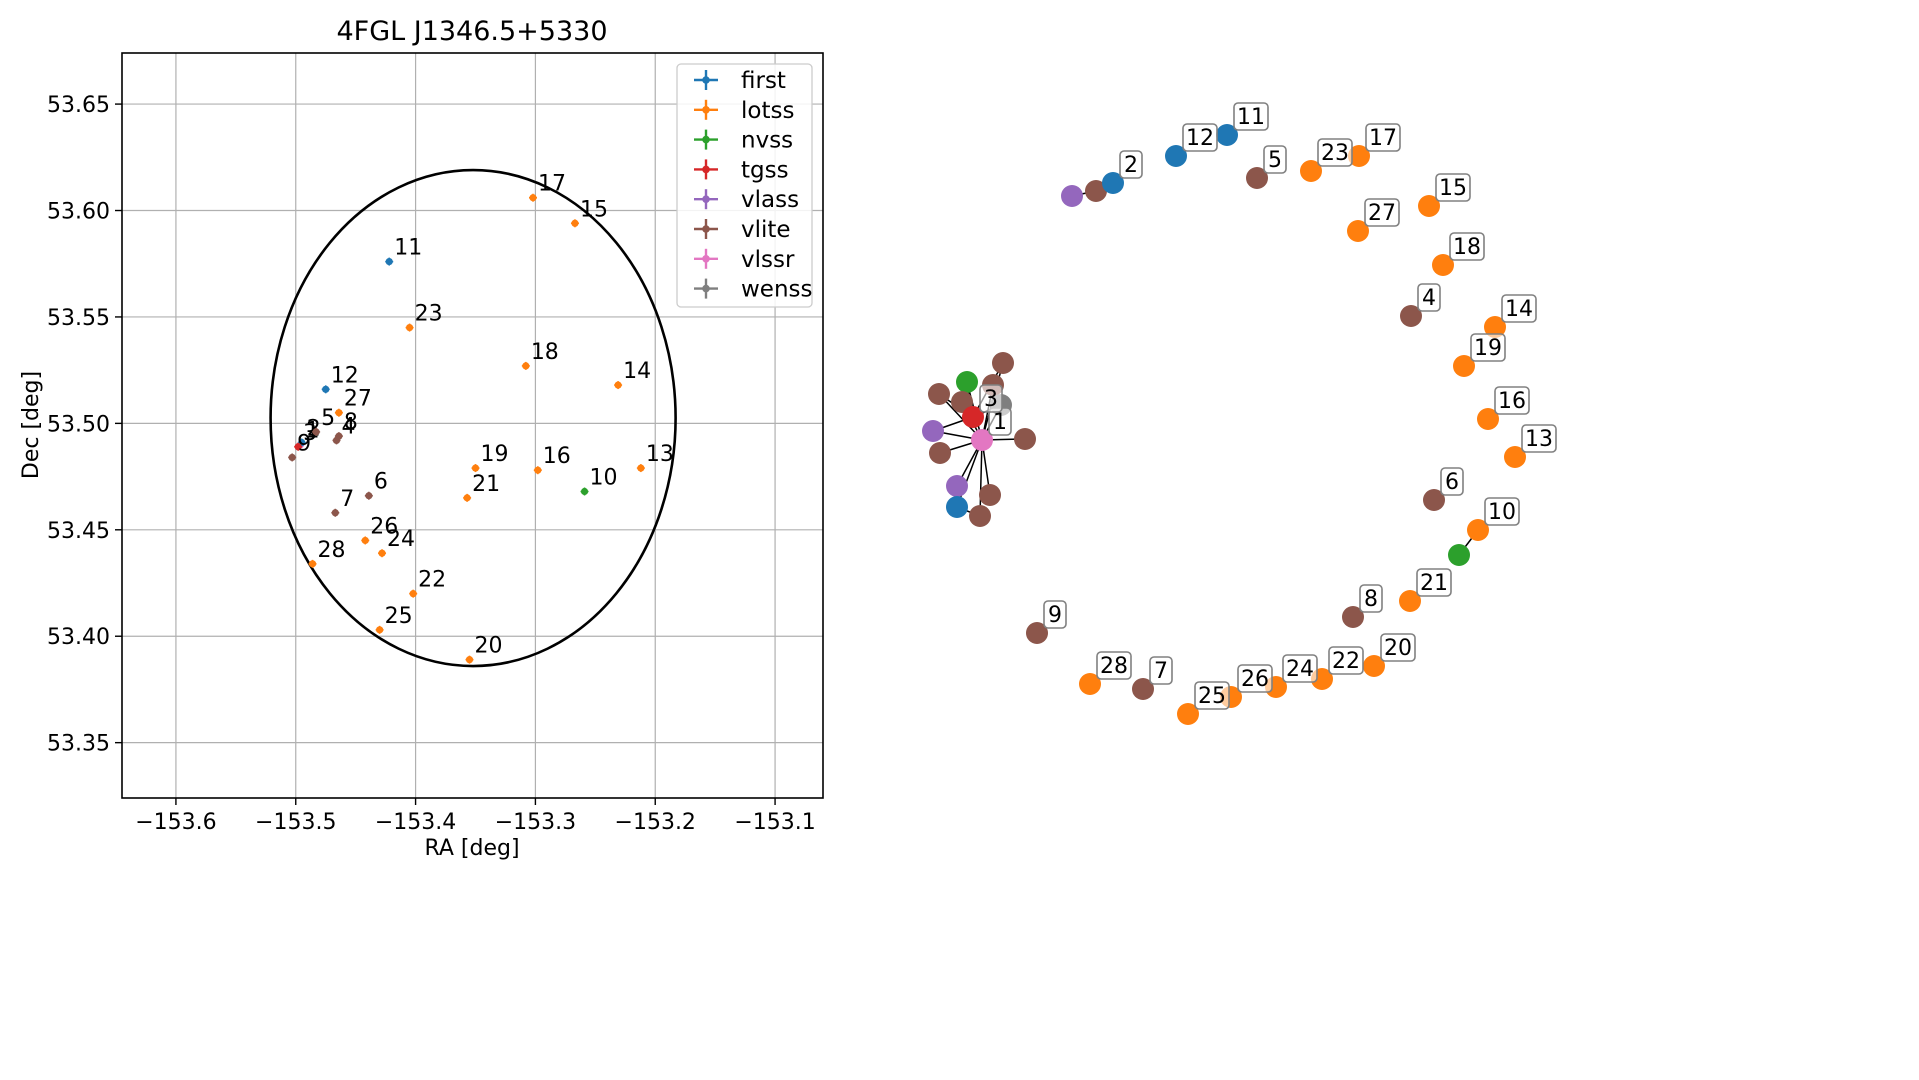 The image size is (1919, 1080). Describe the element at coordinates (1114, 666) in the screenshot. I see `network-label: 28` at that location.